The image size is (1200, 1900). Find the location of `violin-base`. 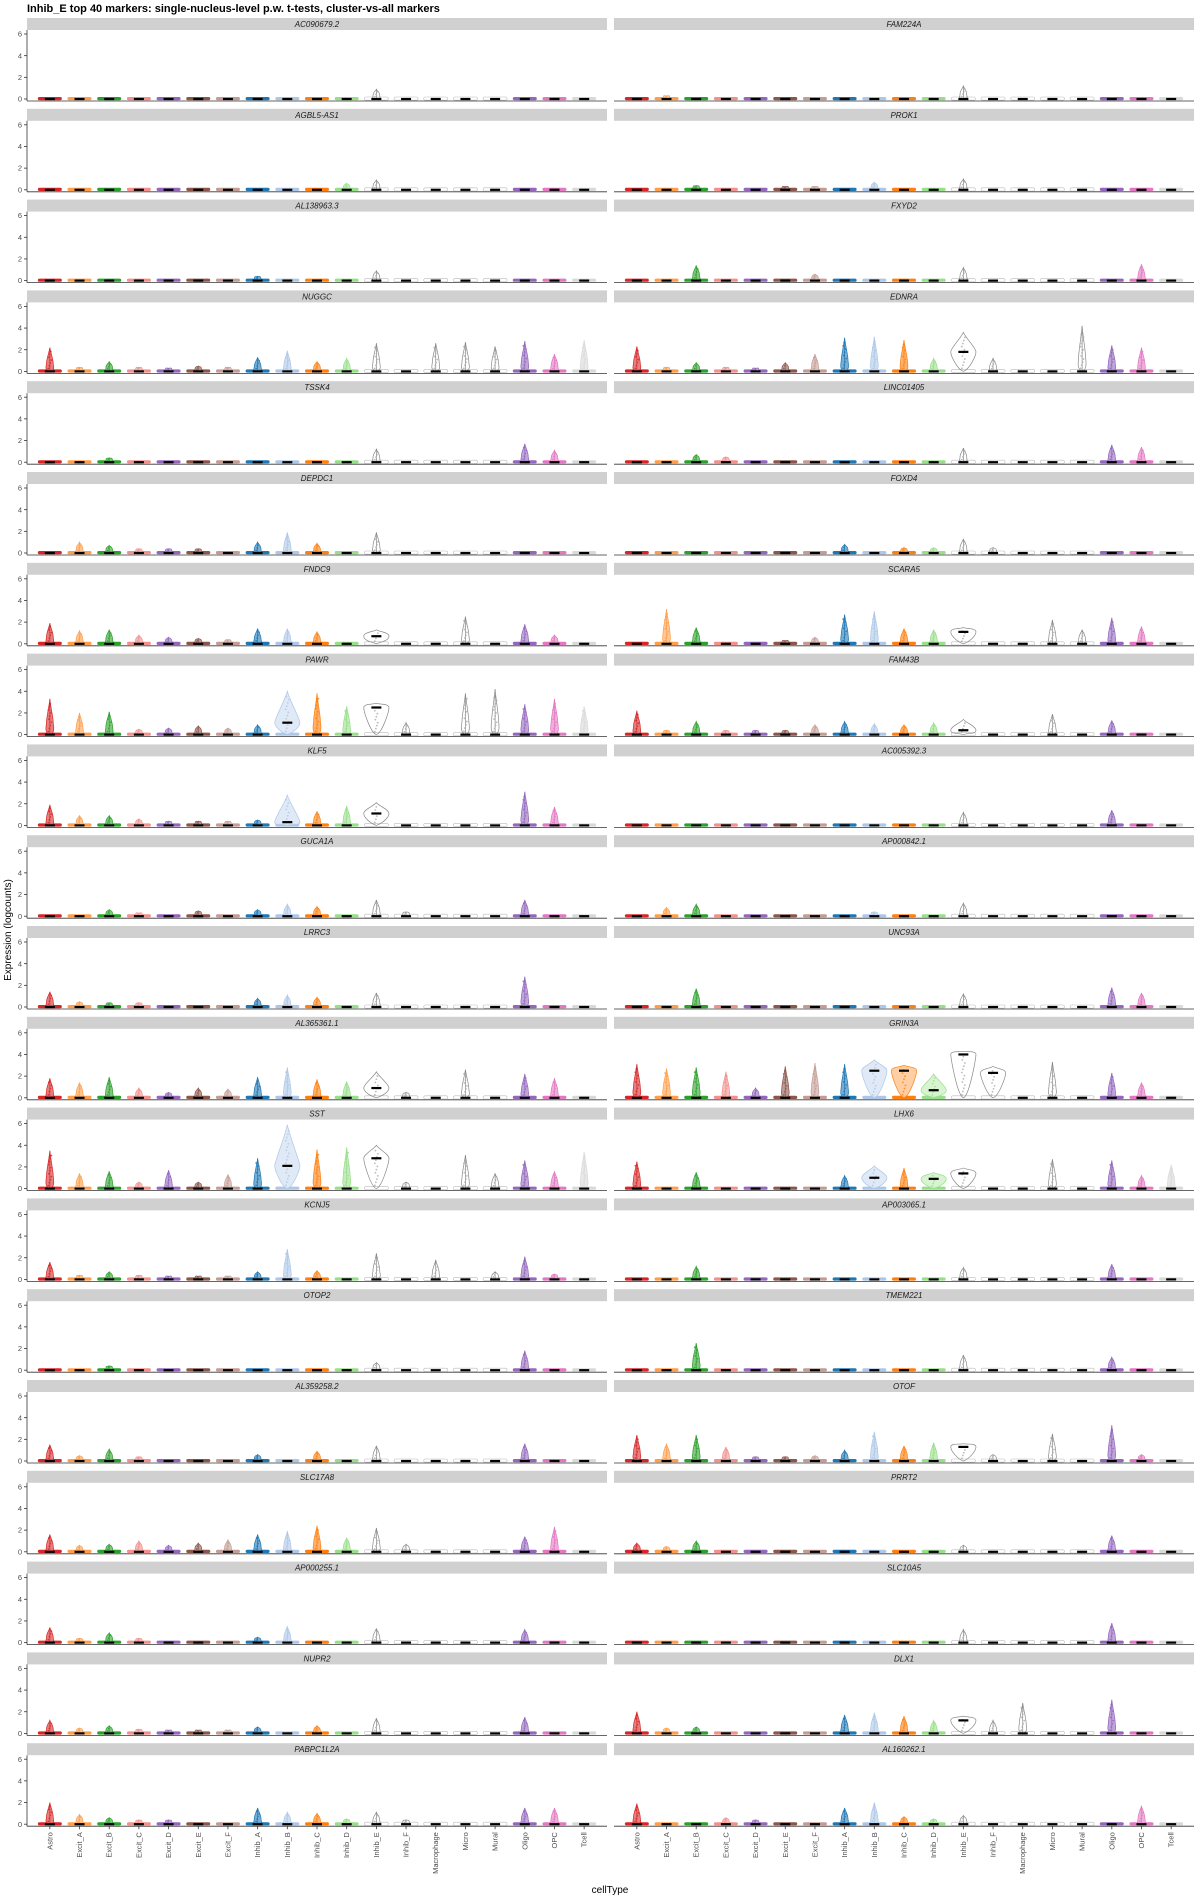

violin-base is located at coordinates (963, 371).